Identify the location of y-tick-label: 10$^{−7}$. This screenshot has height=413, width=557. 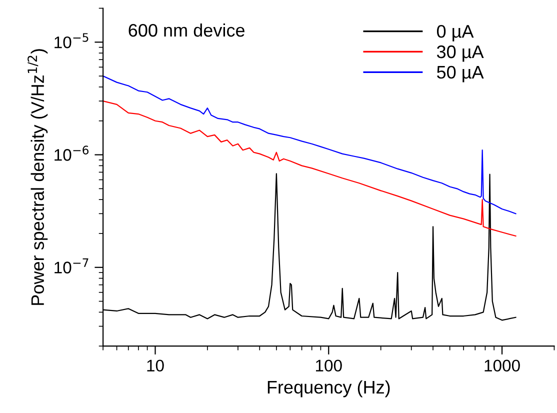
(71, 266).